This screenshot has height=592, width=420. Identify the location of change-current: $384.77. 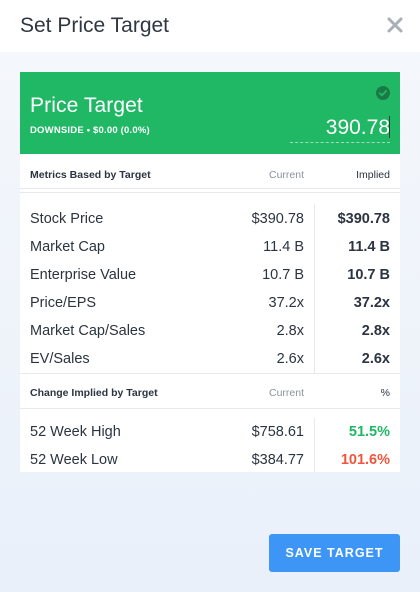
(277, 460).